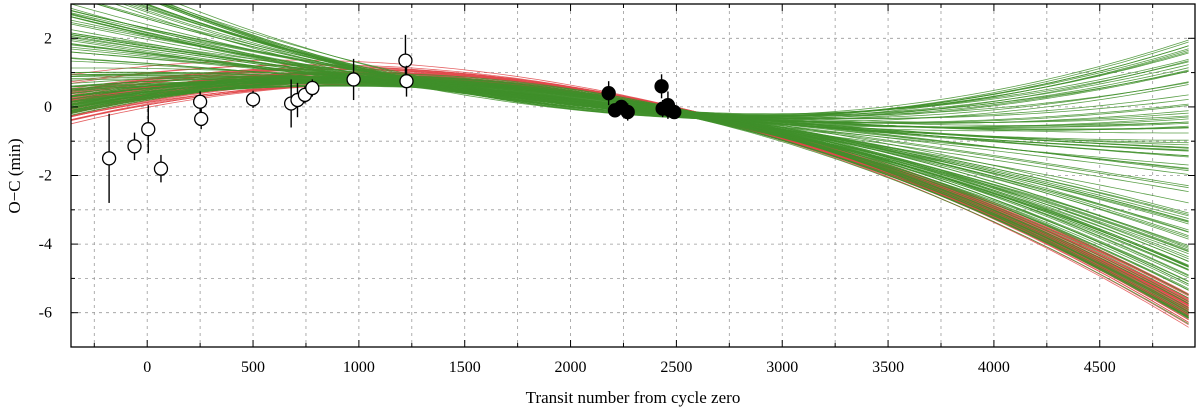 The image size is (1200, 410). I want to click on x-tick-label: 1500, so click(465, 367).